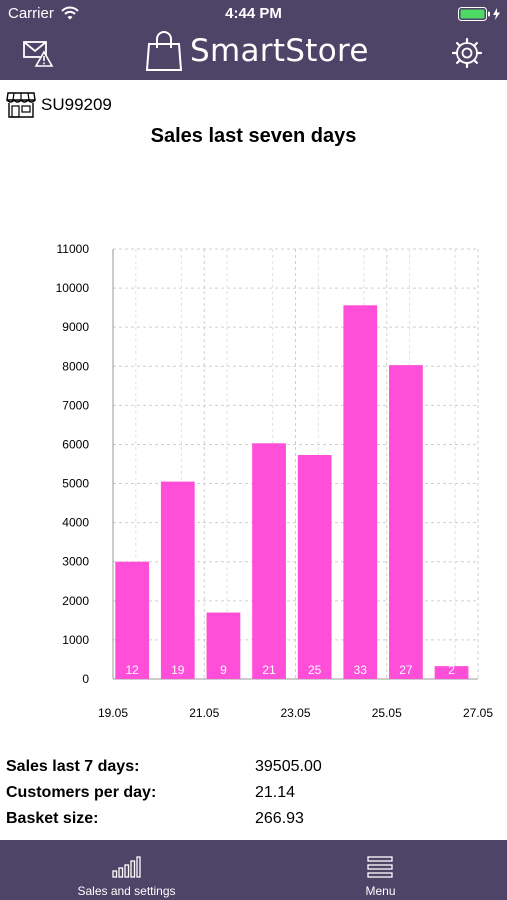  I want to click on app-title: SmartStore, so click(279, 51).